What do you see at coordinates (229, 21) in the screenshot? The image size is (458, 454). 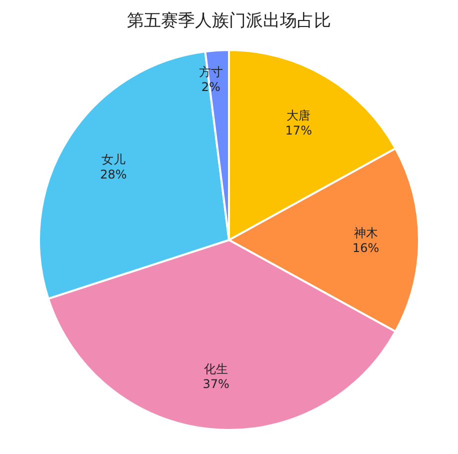 I see `chart-title: 第五赛季人族门派出场占比` at bounding box center [229, 21].